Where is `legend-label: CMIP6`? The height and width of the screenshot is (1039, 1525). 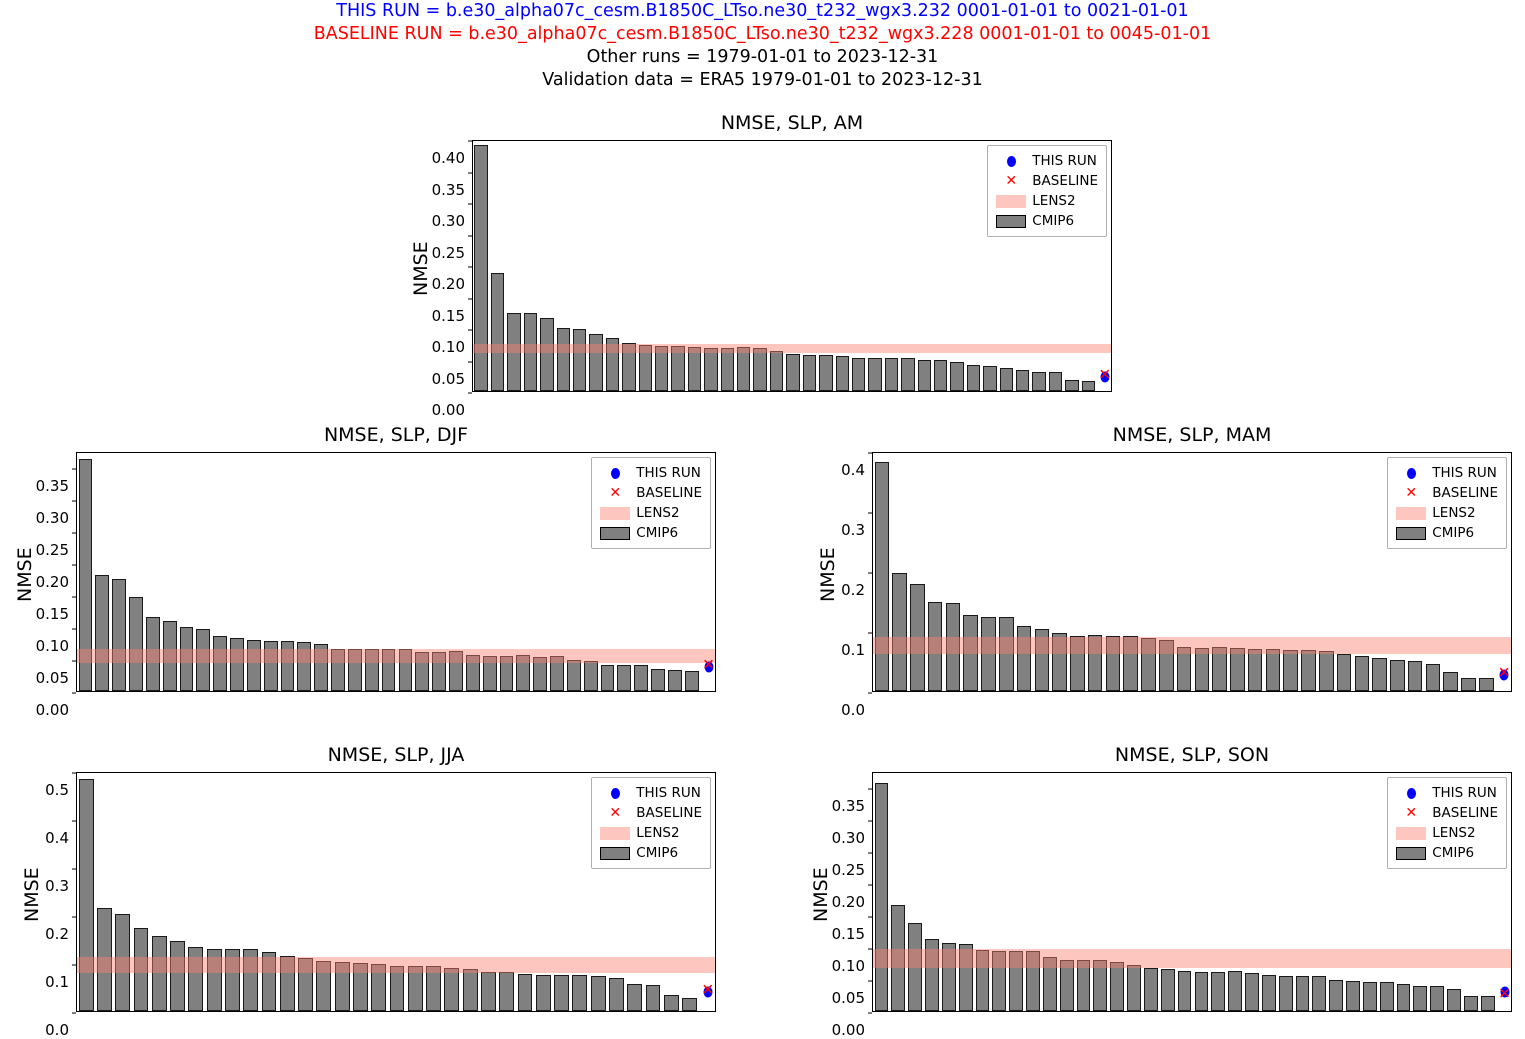 legend-label: CMIP6 is located at coordinates (1453, 533).